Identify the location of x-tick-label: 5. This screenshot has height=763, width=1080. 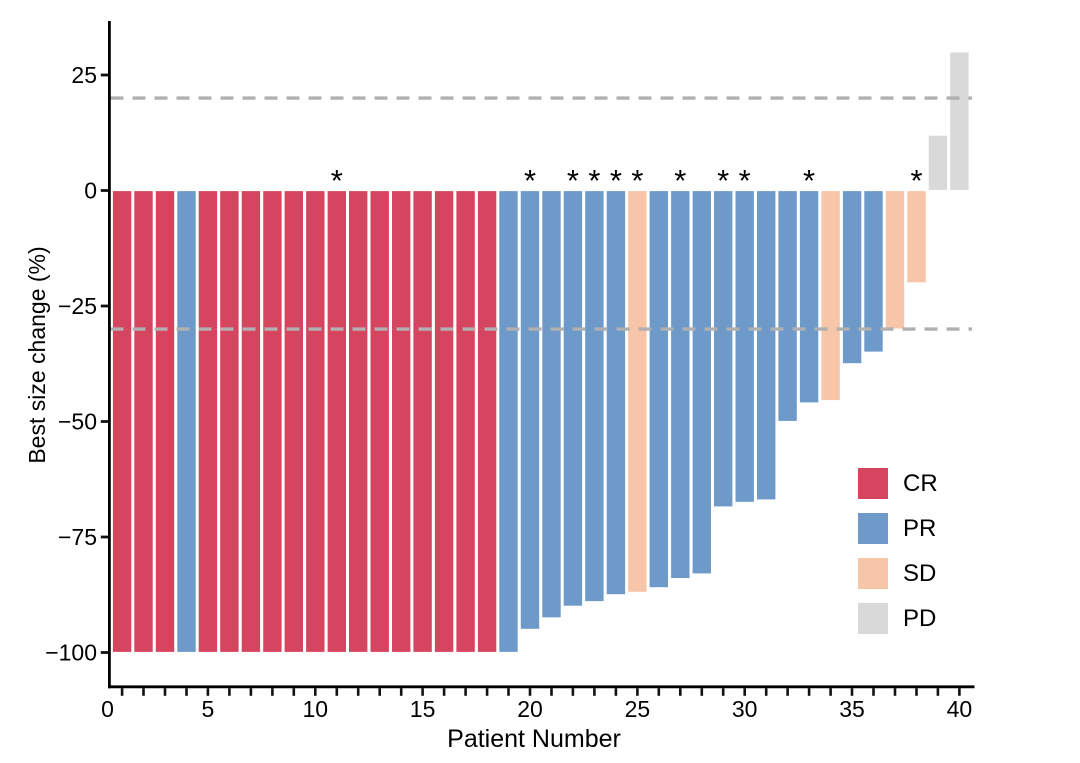
(208, 709).